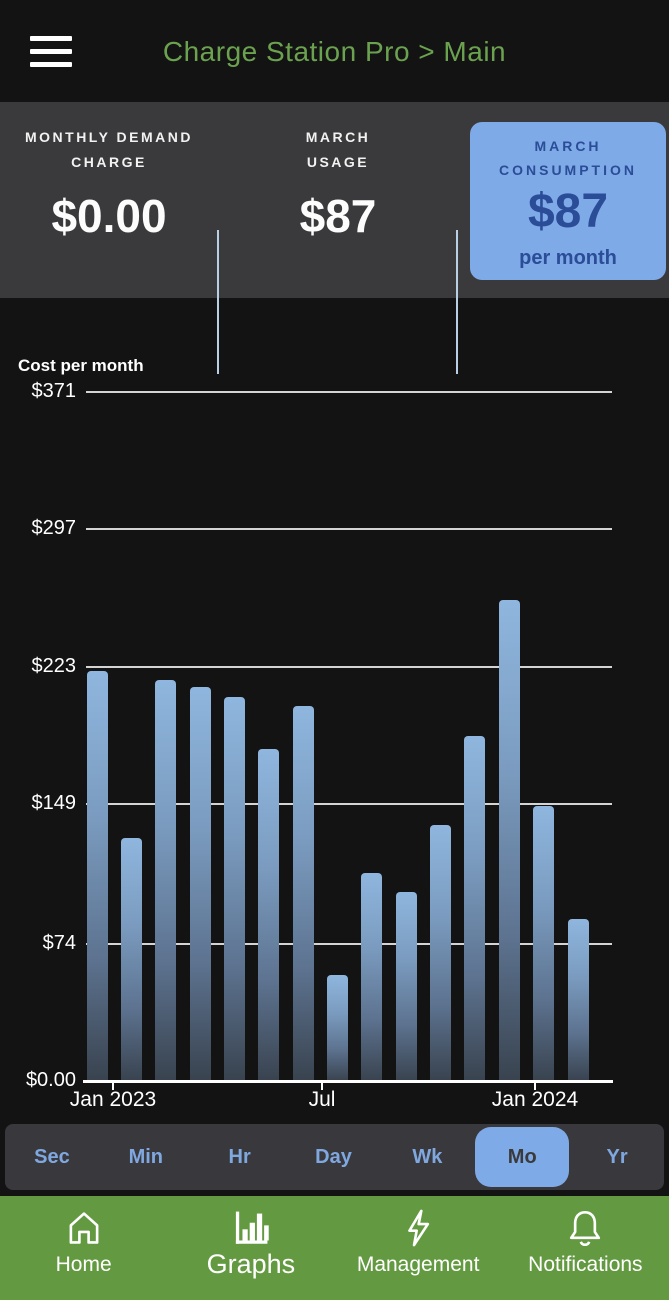 The height and width of the screenshot is (1300, 669). I want to click on lightning-icon, so click(418, 1228).